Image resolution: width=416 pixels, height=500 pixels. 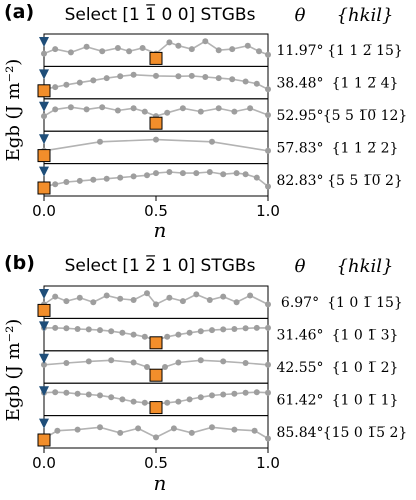 I want to click on hkil-label: {1 1 2̅ 4}, so click(x=365, y=84).